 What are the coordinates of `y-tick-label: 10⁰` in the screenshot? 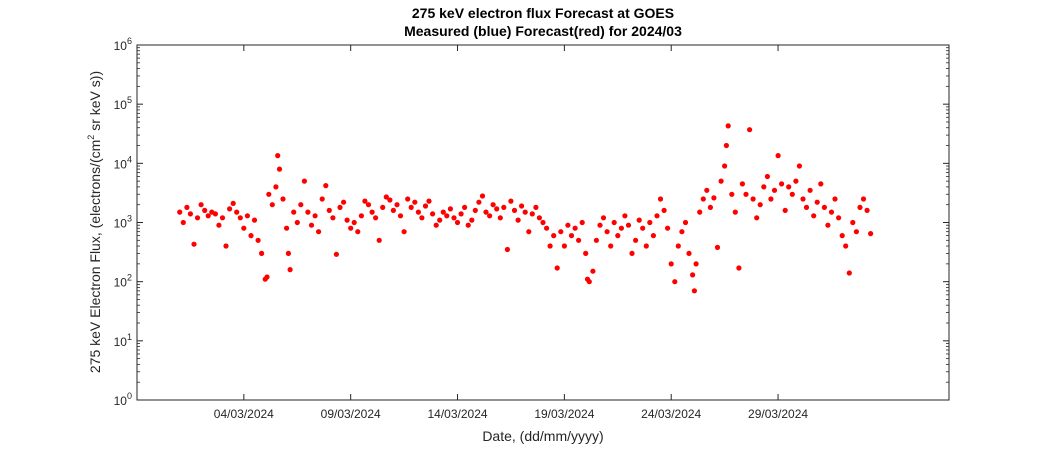 It's located at (123, 399).